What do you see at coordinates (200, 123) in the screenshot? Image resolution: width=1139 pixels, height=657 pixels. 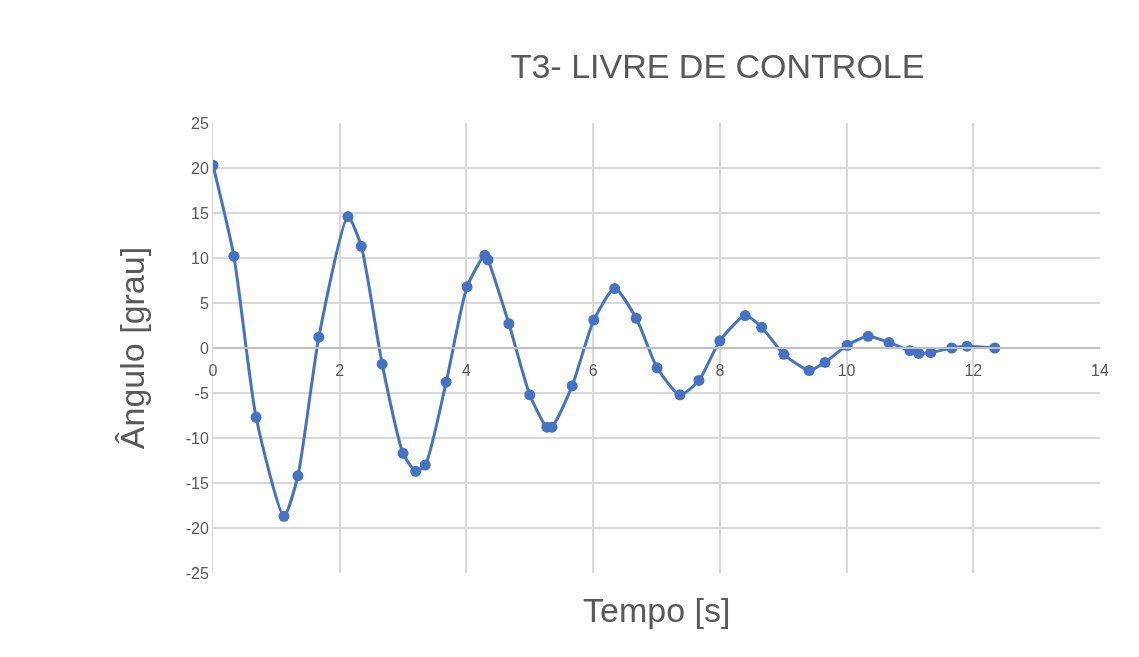 I see `y-tick-label: 25` at bounding box center [200, 123].